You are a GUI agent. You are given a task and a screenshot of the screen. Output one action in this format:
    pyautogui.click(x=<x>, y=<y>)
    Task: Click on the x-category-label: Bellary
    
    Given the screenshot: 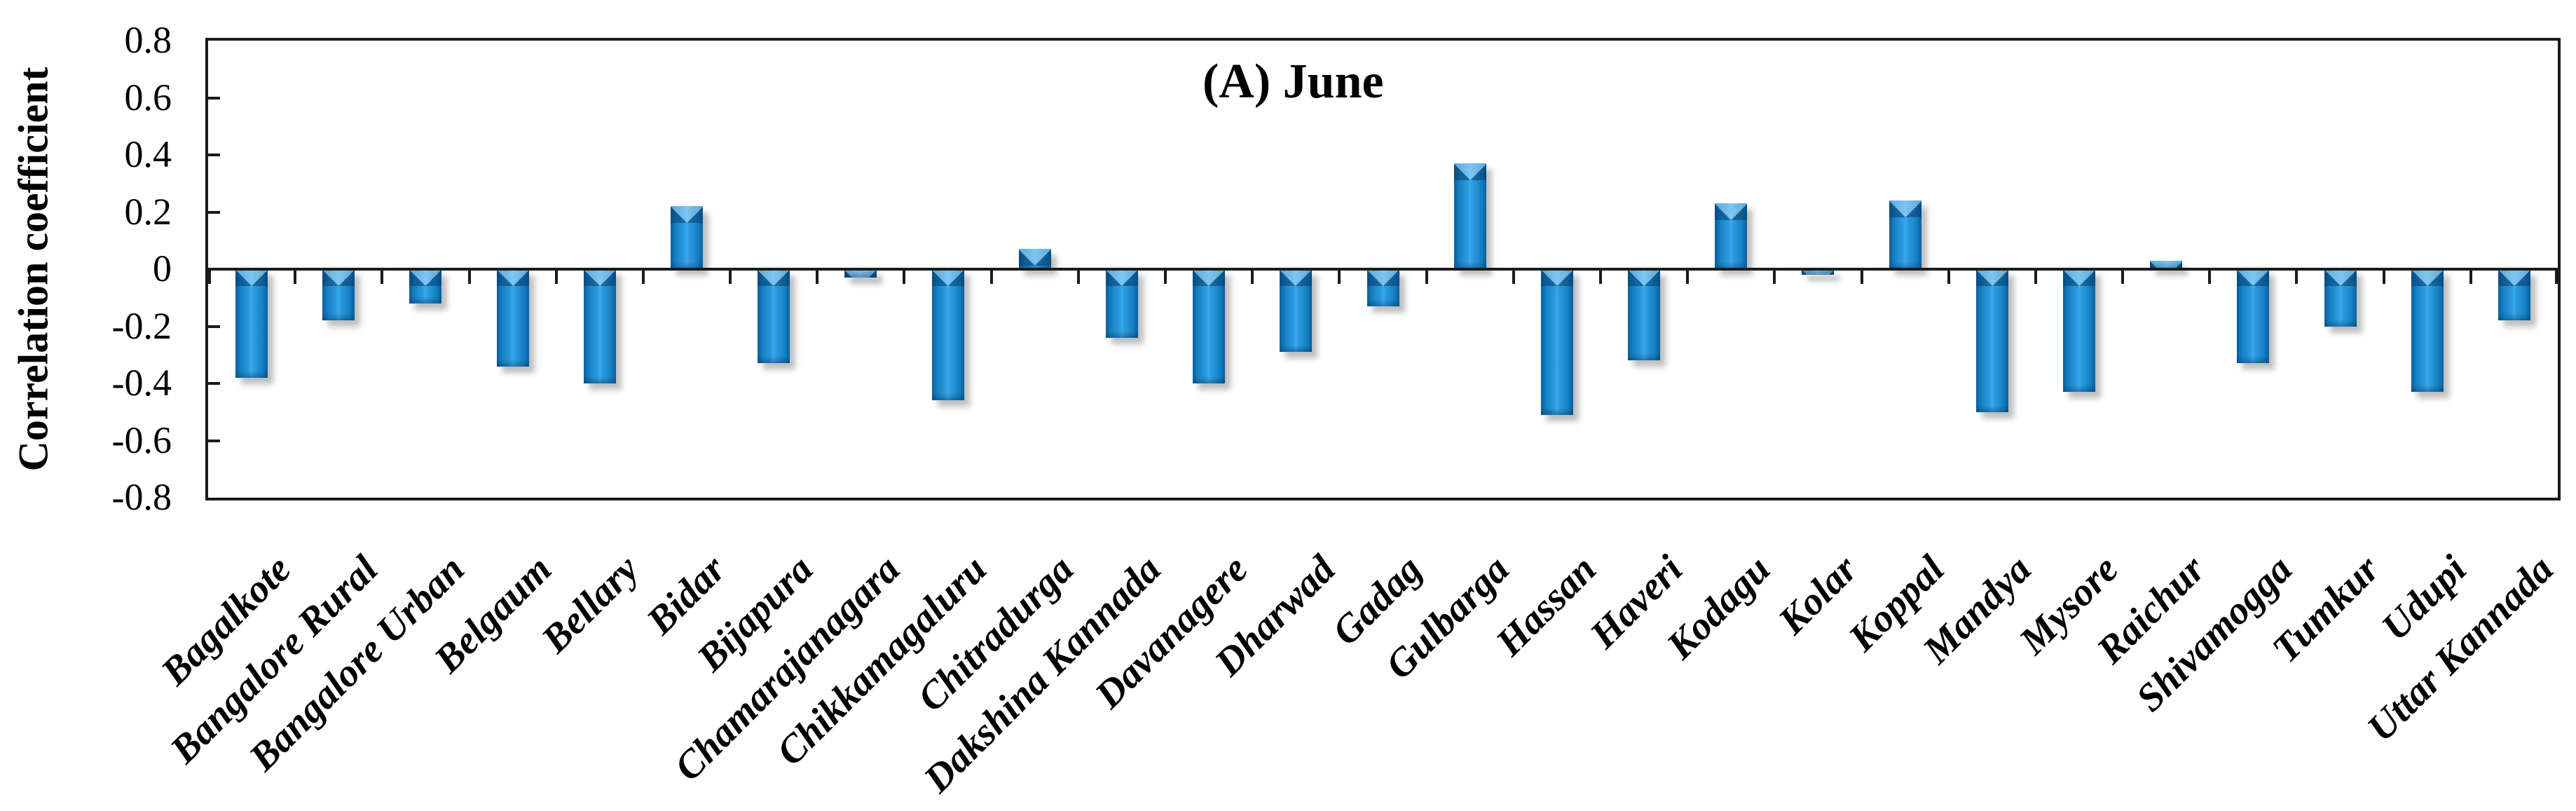 What is the action you would take?
    pyautogui.click(x=591, y=604)
    